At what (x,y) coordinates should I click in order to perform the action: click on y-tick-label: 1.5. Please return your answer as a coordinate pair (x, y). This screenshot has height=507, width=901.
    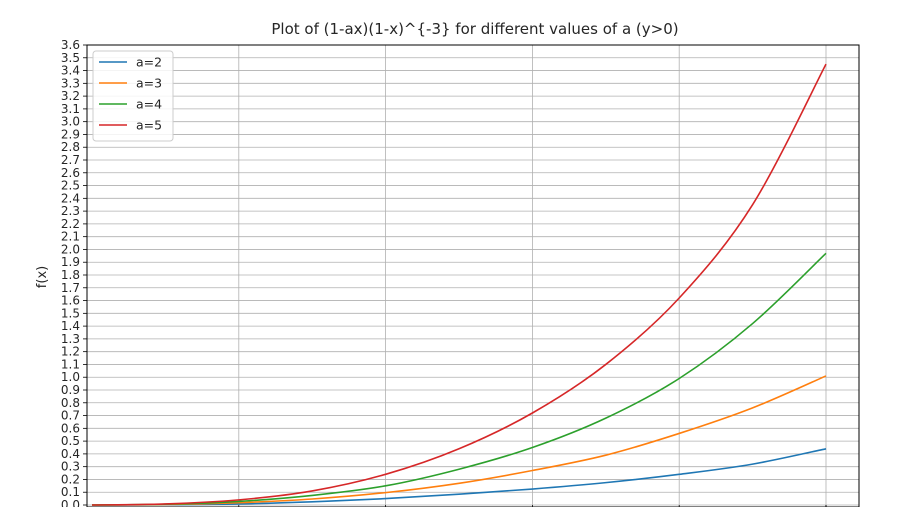
    Looking at the image, I should click on (70, 313).